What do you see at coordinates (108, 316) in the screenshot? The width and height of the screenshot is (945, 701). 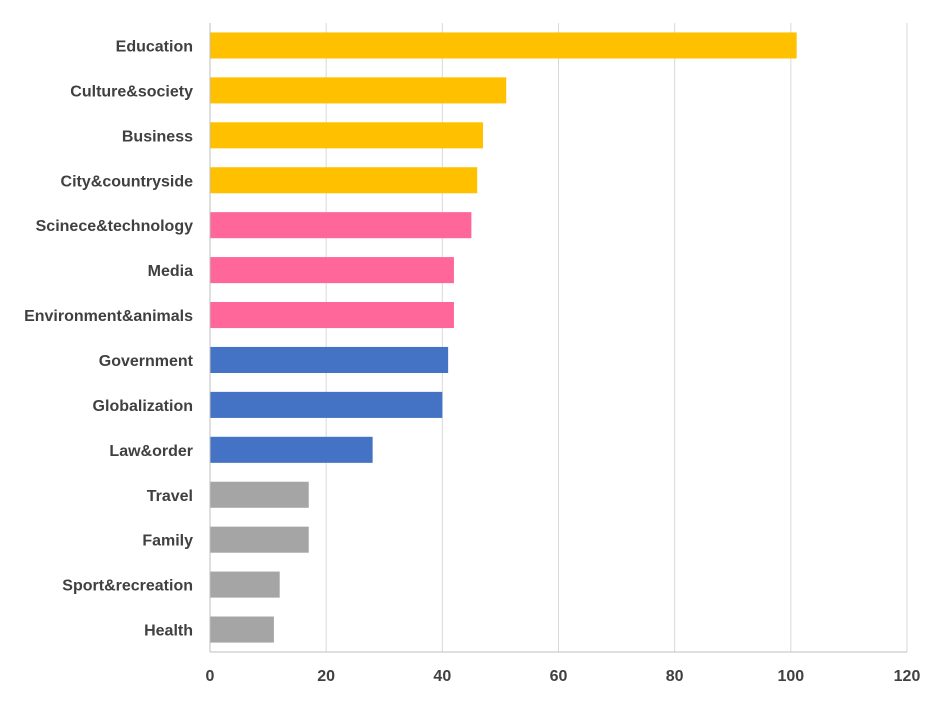 I see `category-label-environment-animals: Environment&animals` at bounding box center [108, 316].